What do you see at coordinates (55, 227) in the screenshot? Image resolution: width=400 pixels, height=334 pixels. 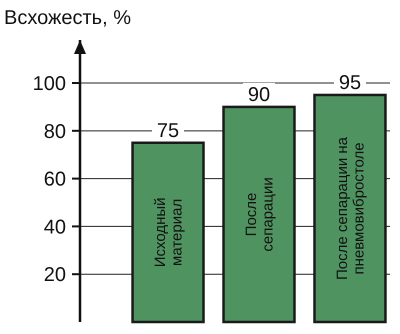 I see `y-tick-label: 40` at bounding box center [55, 227].